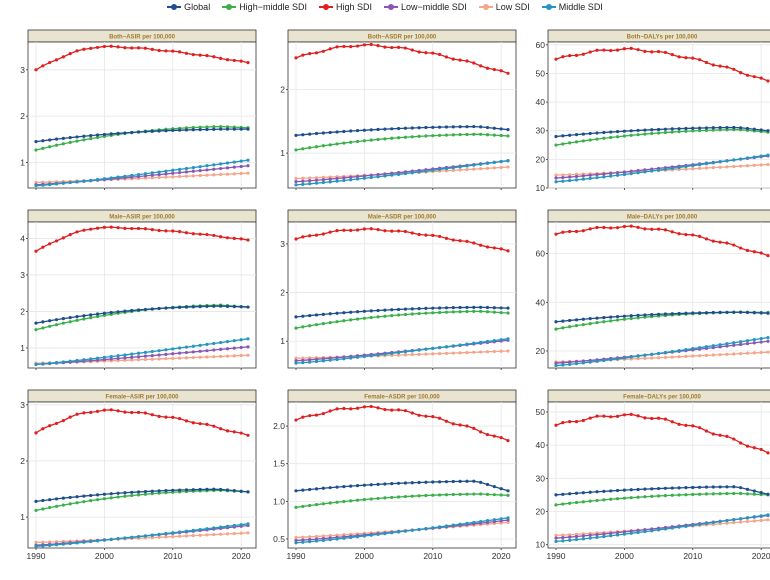  I want to click on legend-label: Low SDI, so click(512, 7).